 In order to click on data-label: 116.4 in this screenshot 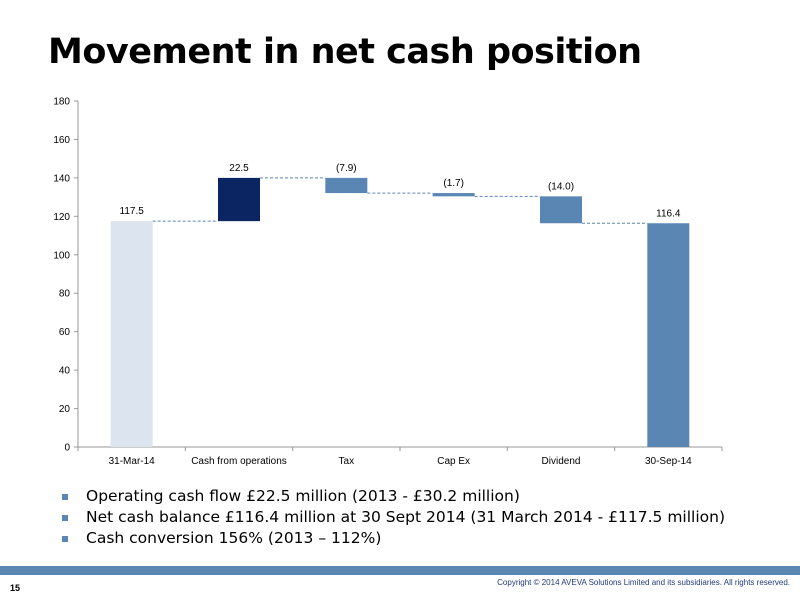, I will do `click(668, 213)`.